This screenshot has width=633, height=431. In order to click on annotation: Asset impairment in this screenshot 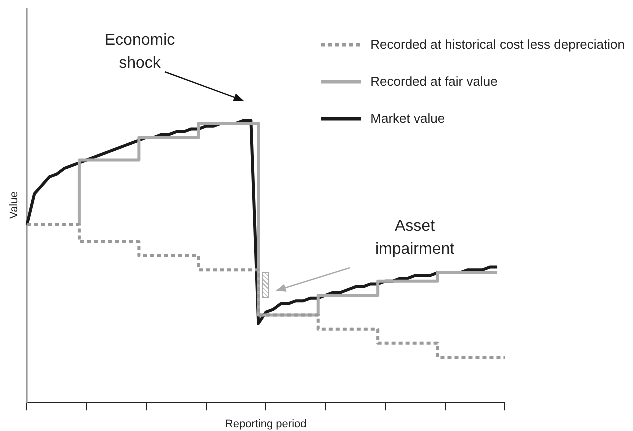, I will do `click(415, 238)`.